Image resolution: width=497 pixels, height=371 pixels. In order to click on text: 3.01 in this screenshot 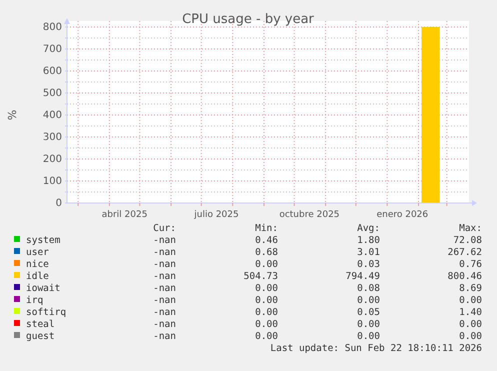, I will do `click(368, 252)`.